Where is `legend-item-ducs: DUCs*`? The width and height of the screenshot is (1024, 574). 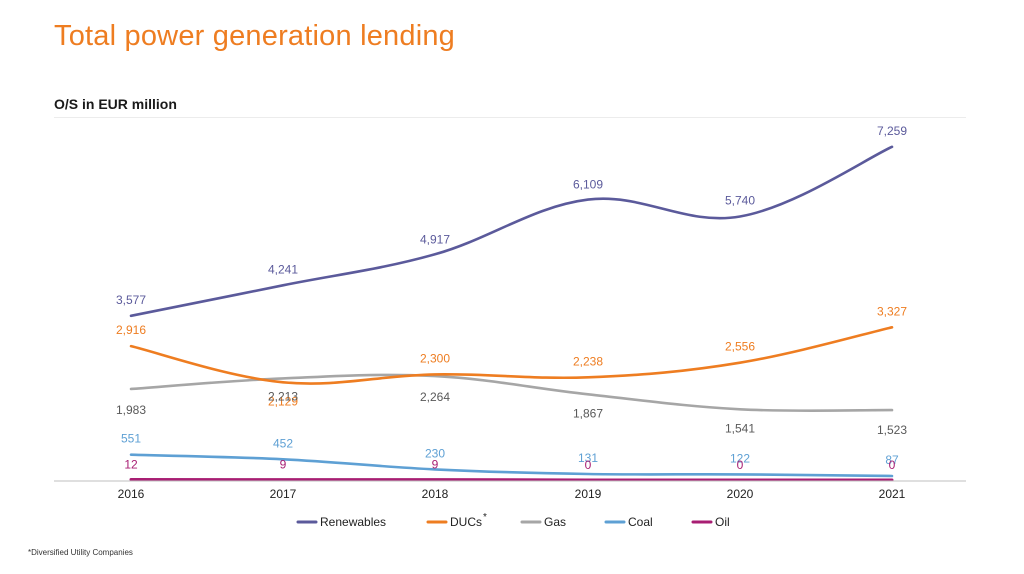 legend-item-ducs: DUCs* is located at coordinates (456, 520).